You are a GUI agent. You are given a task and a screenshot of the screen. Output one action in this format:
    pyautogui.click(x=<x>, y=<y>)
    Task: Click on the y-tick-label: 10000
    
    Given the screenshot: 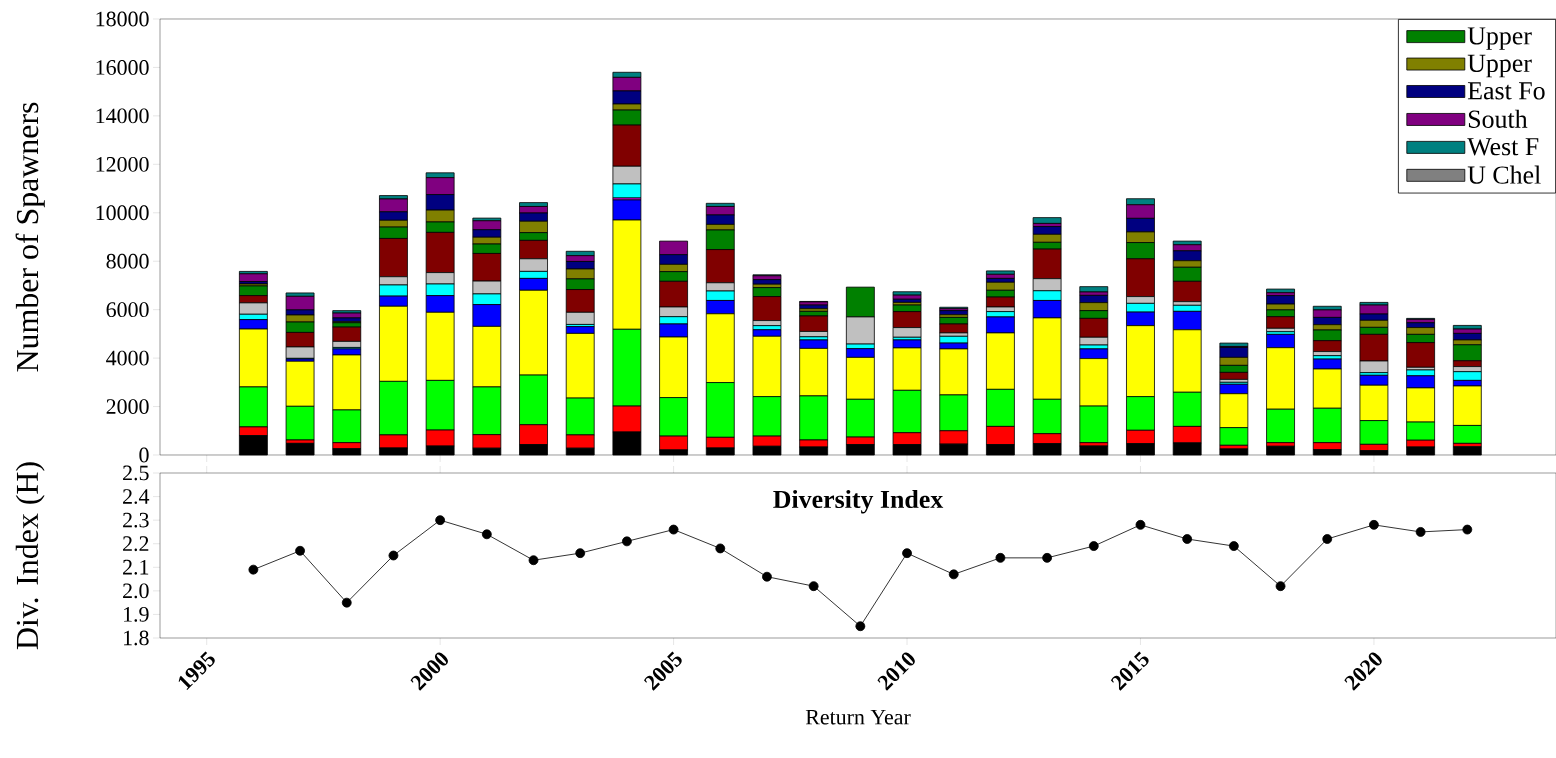 What is the action you would take?
    pyautogui.click(x=122, y=213)
    